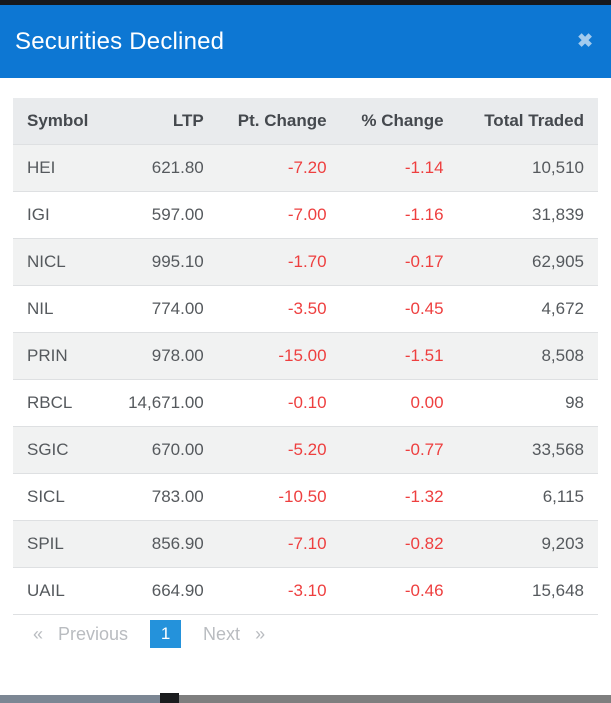 The image size is (611, 703). What do you see at coordinates (527, 591) in the screenshot?
I see `cell-total-traded: 15,648` at bounding box center [527, 591].